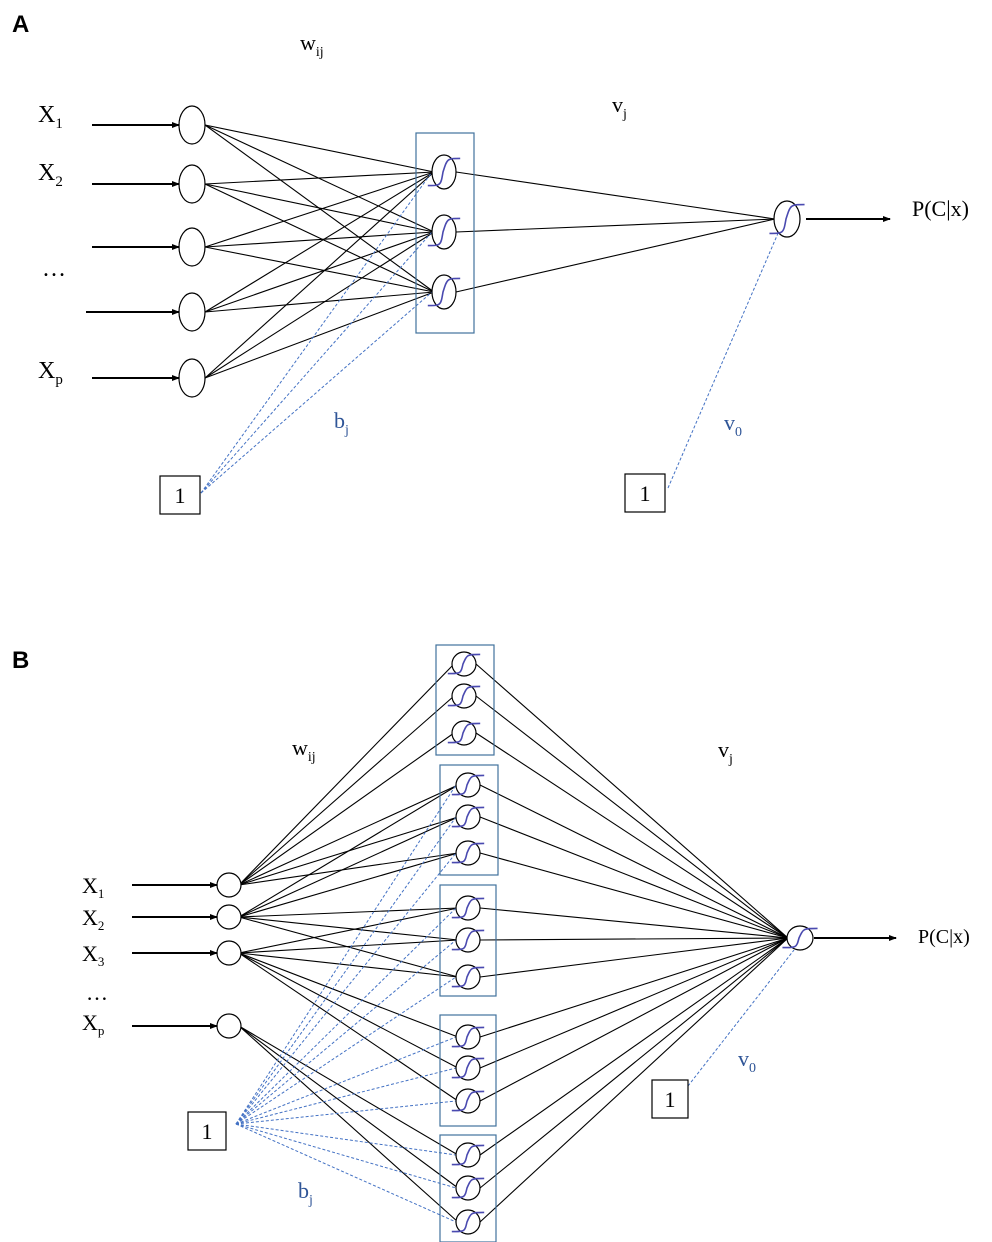 The width and height of the screenshot is (992, 1242). I want to click on conn-group-3-node-3-output, so click(634, 957).